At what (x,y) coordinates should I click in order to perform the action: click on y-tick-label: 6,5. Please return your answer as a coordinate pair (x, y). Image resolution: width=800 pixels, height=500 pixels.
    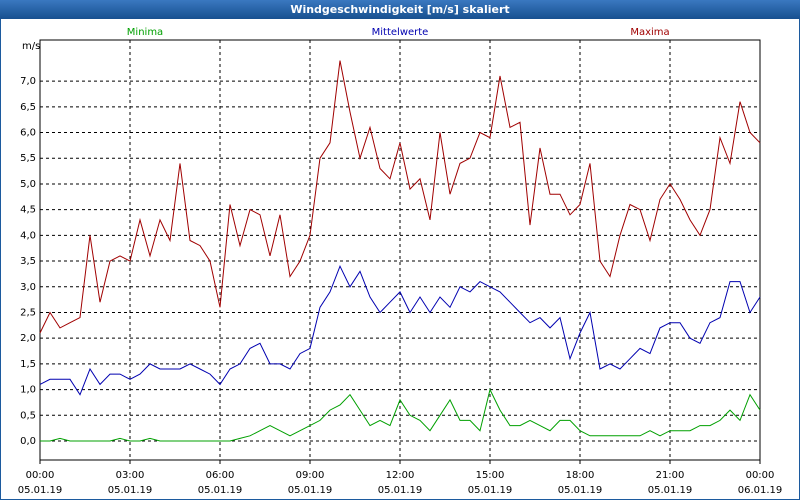
    Looking at the image, I should click on (28, 107).